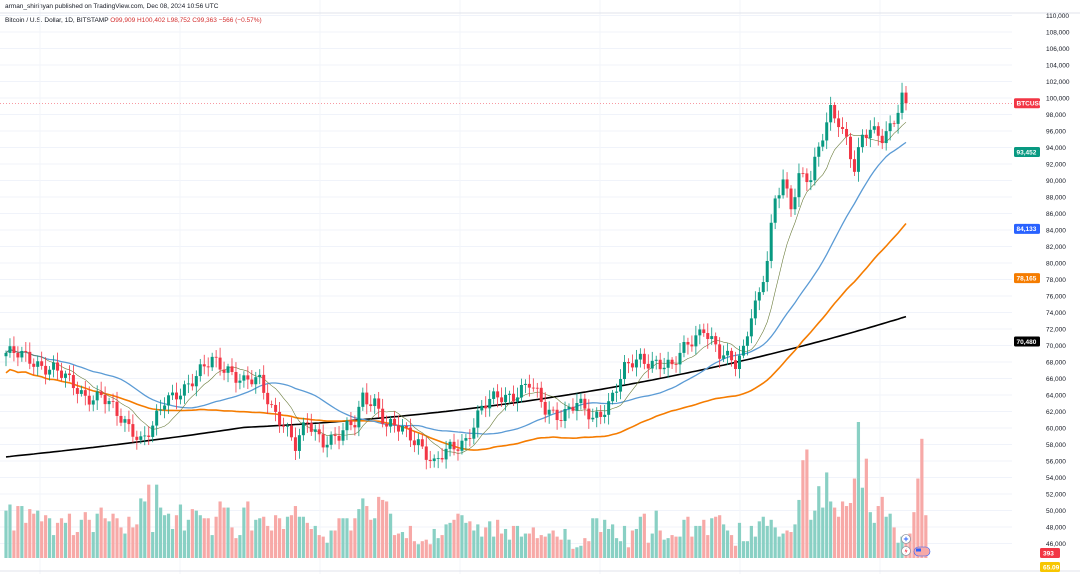  I want to click on price-badge: BTCUSD, so click(1029, 103).